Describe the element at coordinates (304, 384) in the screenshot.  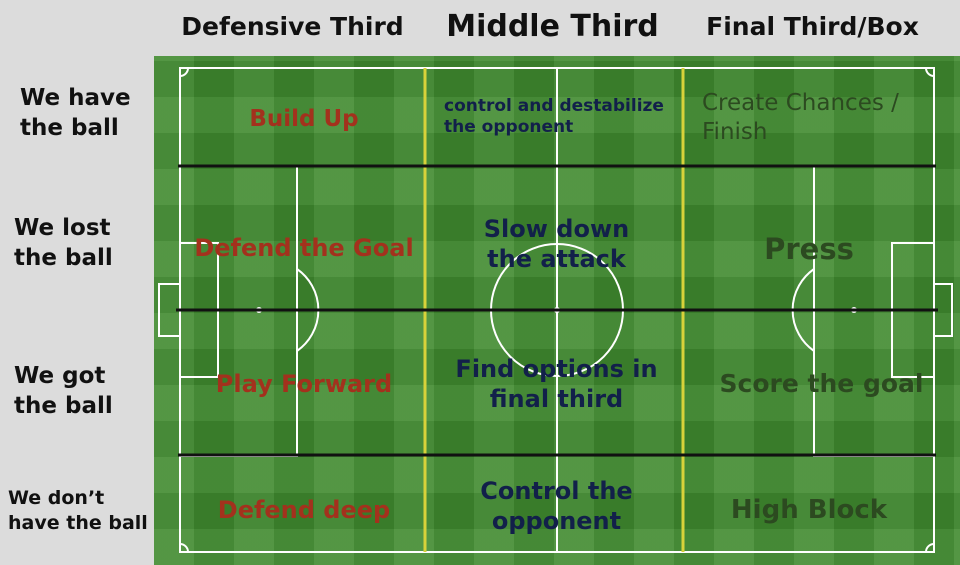
I see `cell-play-forward: Play Forward` at that location.